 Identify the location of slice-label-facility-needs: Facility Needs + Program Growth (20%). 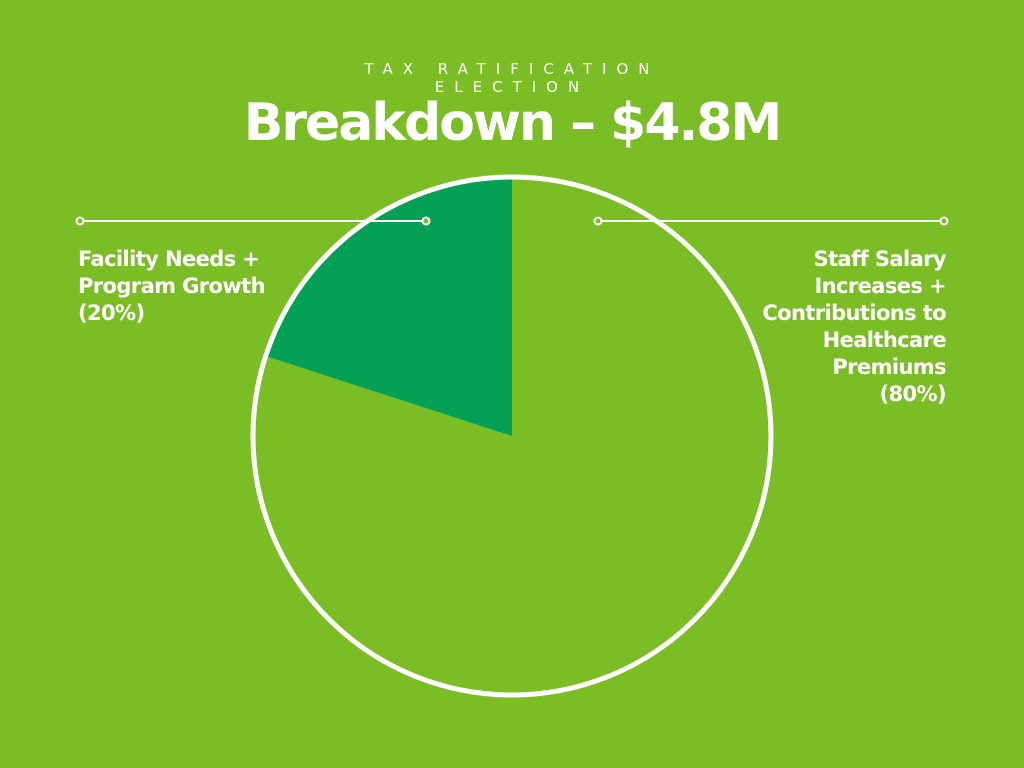
(188, 286).